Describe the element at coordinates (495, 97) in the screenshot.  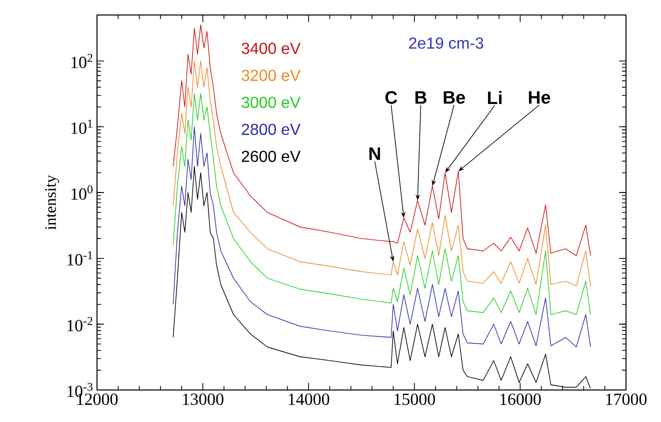
I see `annotation: Li` at that location.